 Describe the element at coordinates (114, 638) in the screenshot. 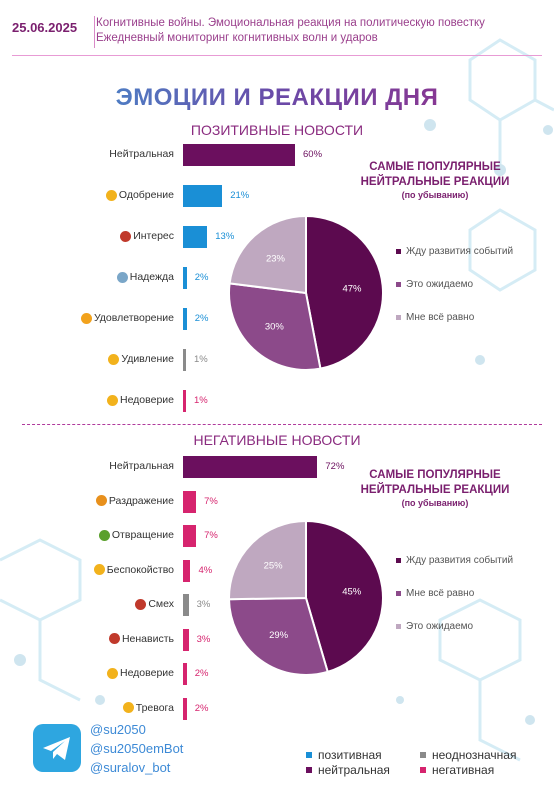

I see `rage-icon` at that location.